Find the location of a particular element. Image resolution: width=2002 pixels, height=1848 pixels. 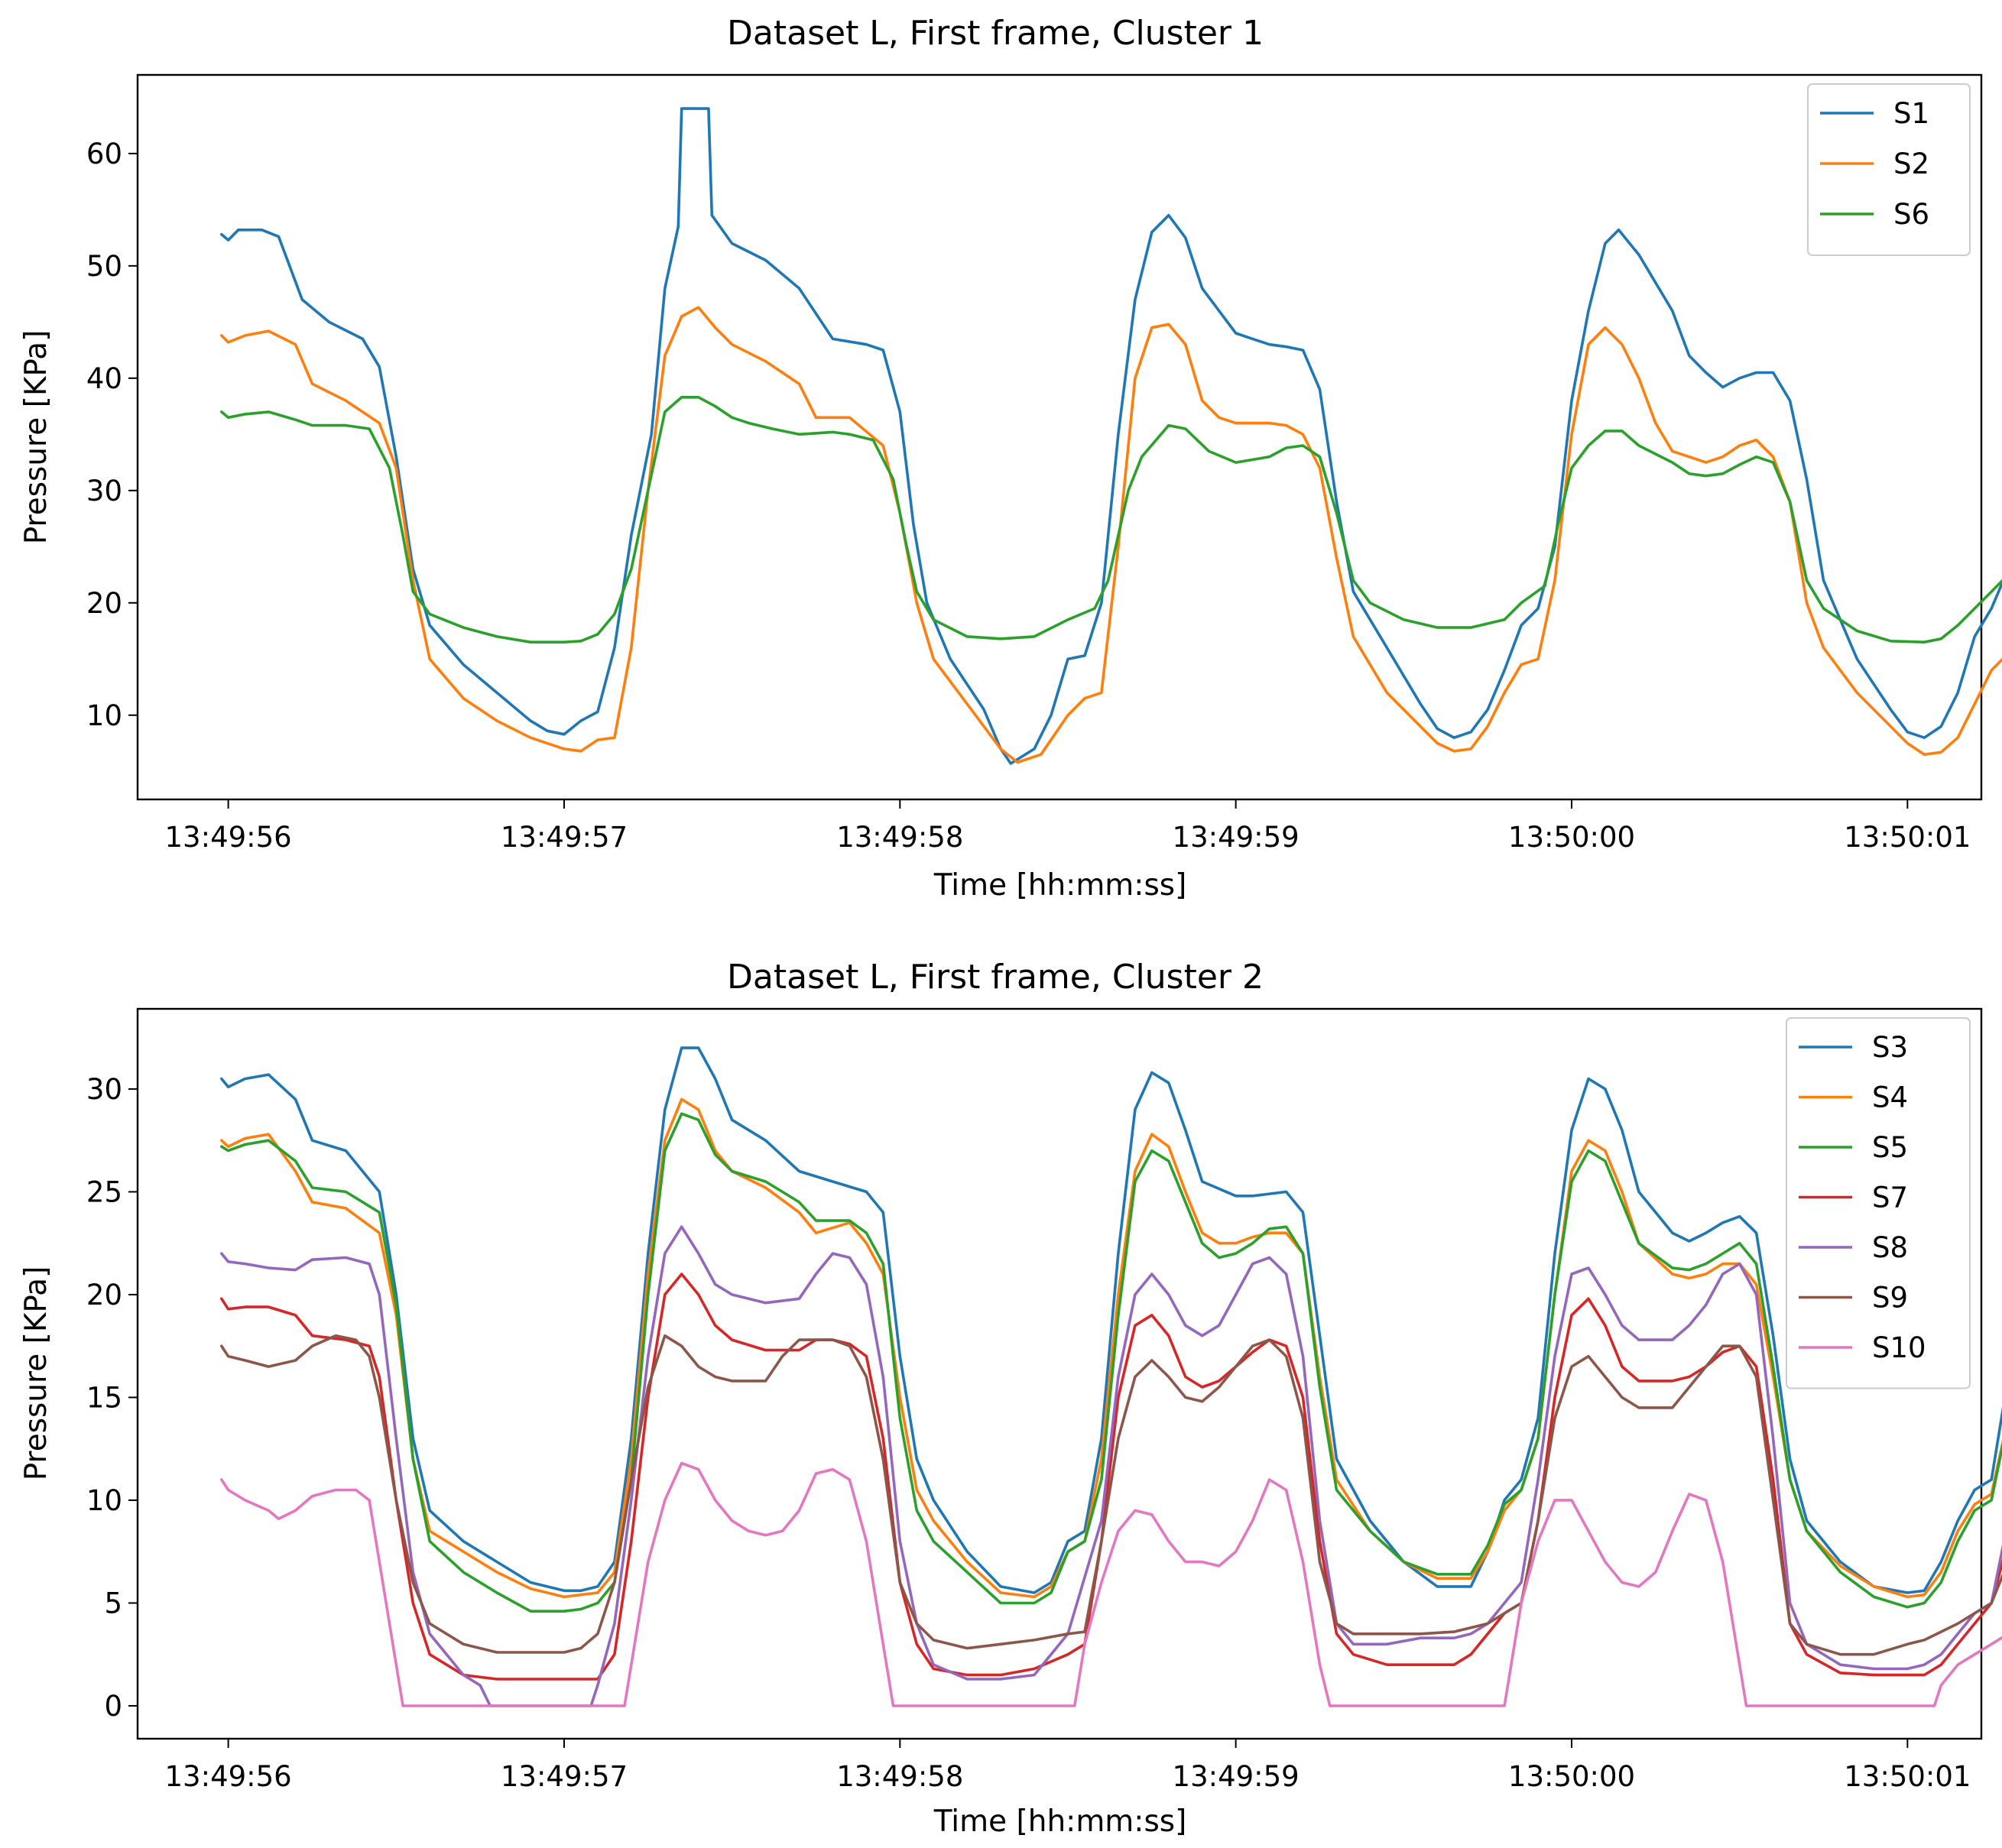

legend-label-s4: S4 is located at coordinates (1890, 1097).